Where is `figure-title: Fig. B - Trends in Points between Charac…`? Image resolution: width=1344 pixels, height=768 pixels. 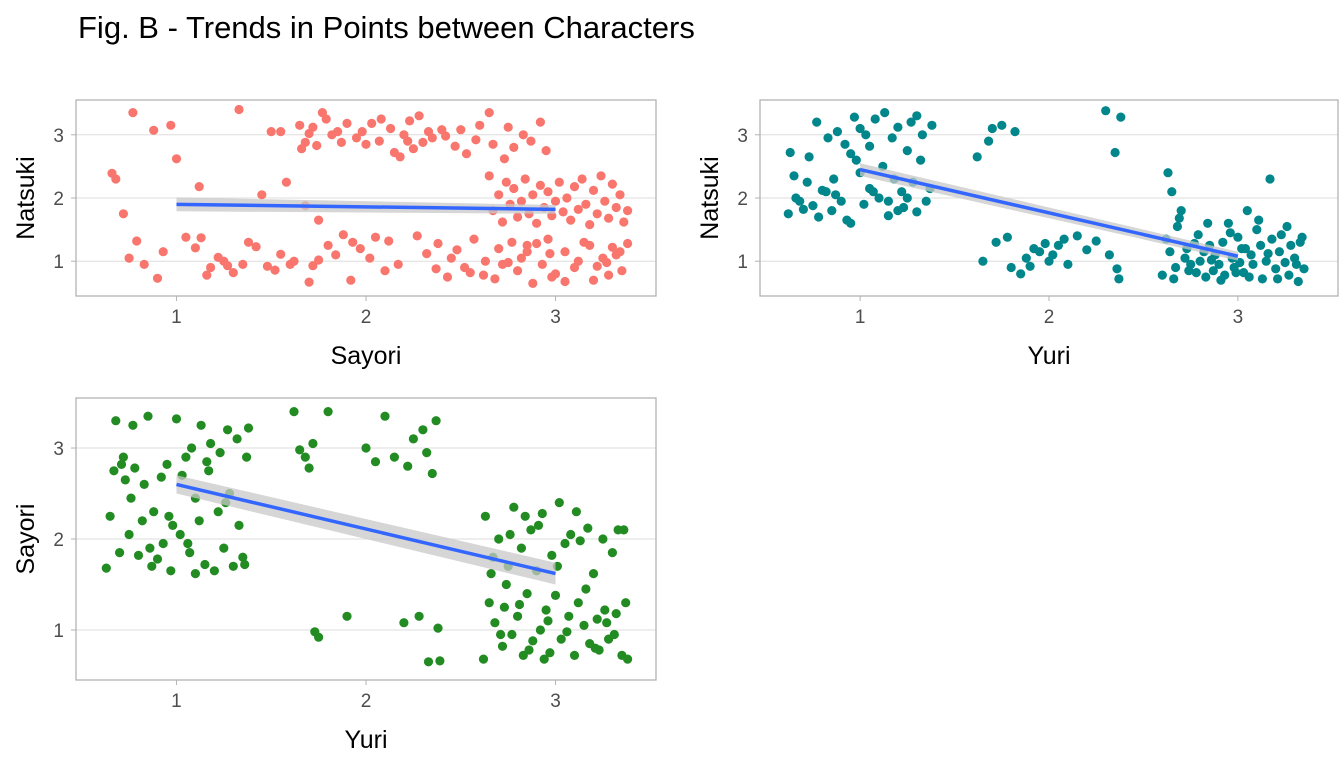
figure-title: Fig. B - Trends in Points between Charac… is located at coordinates (386, 27).